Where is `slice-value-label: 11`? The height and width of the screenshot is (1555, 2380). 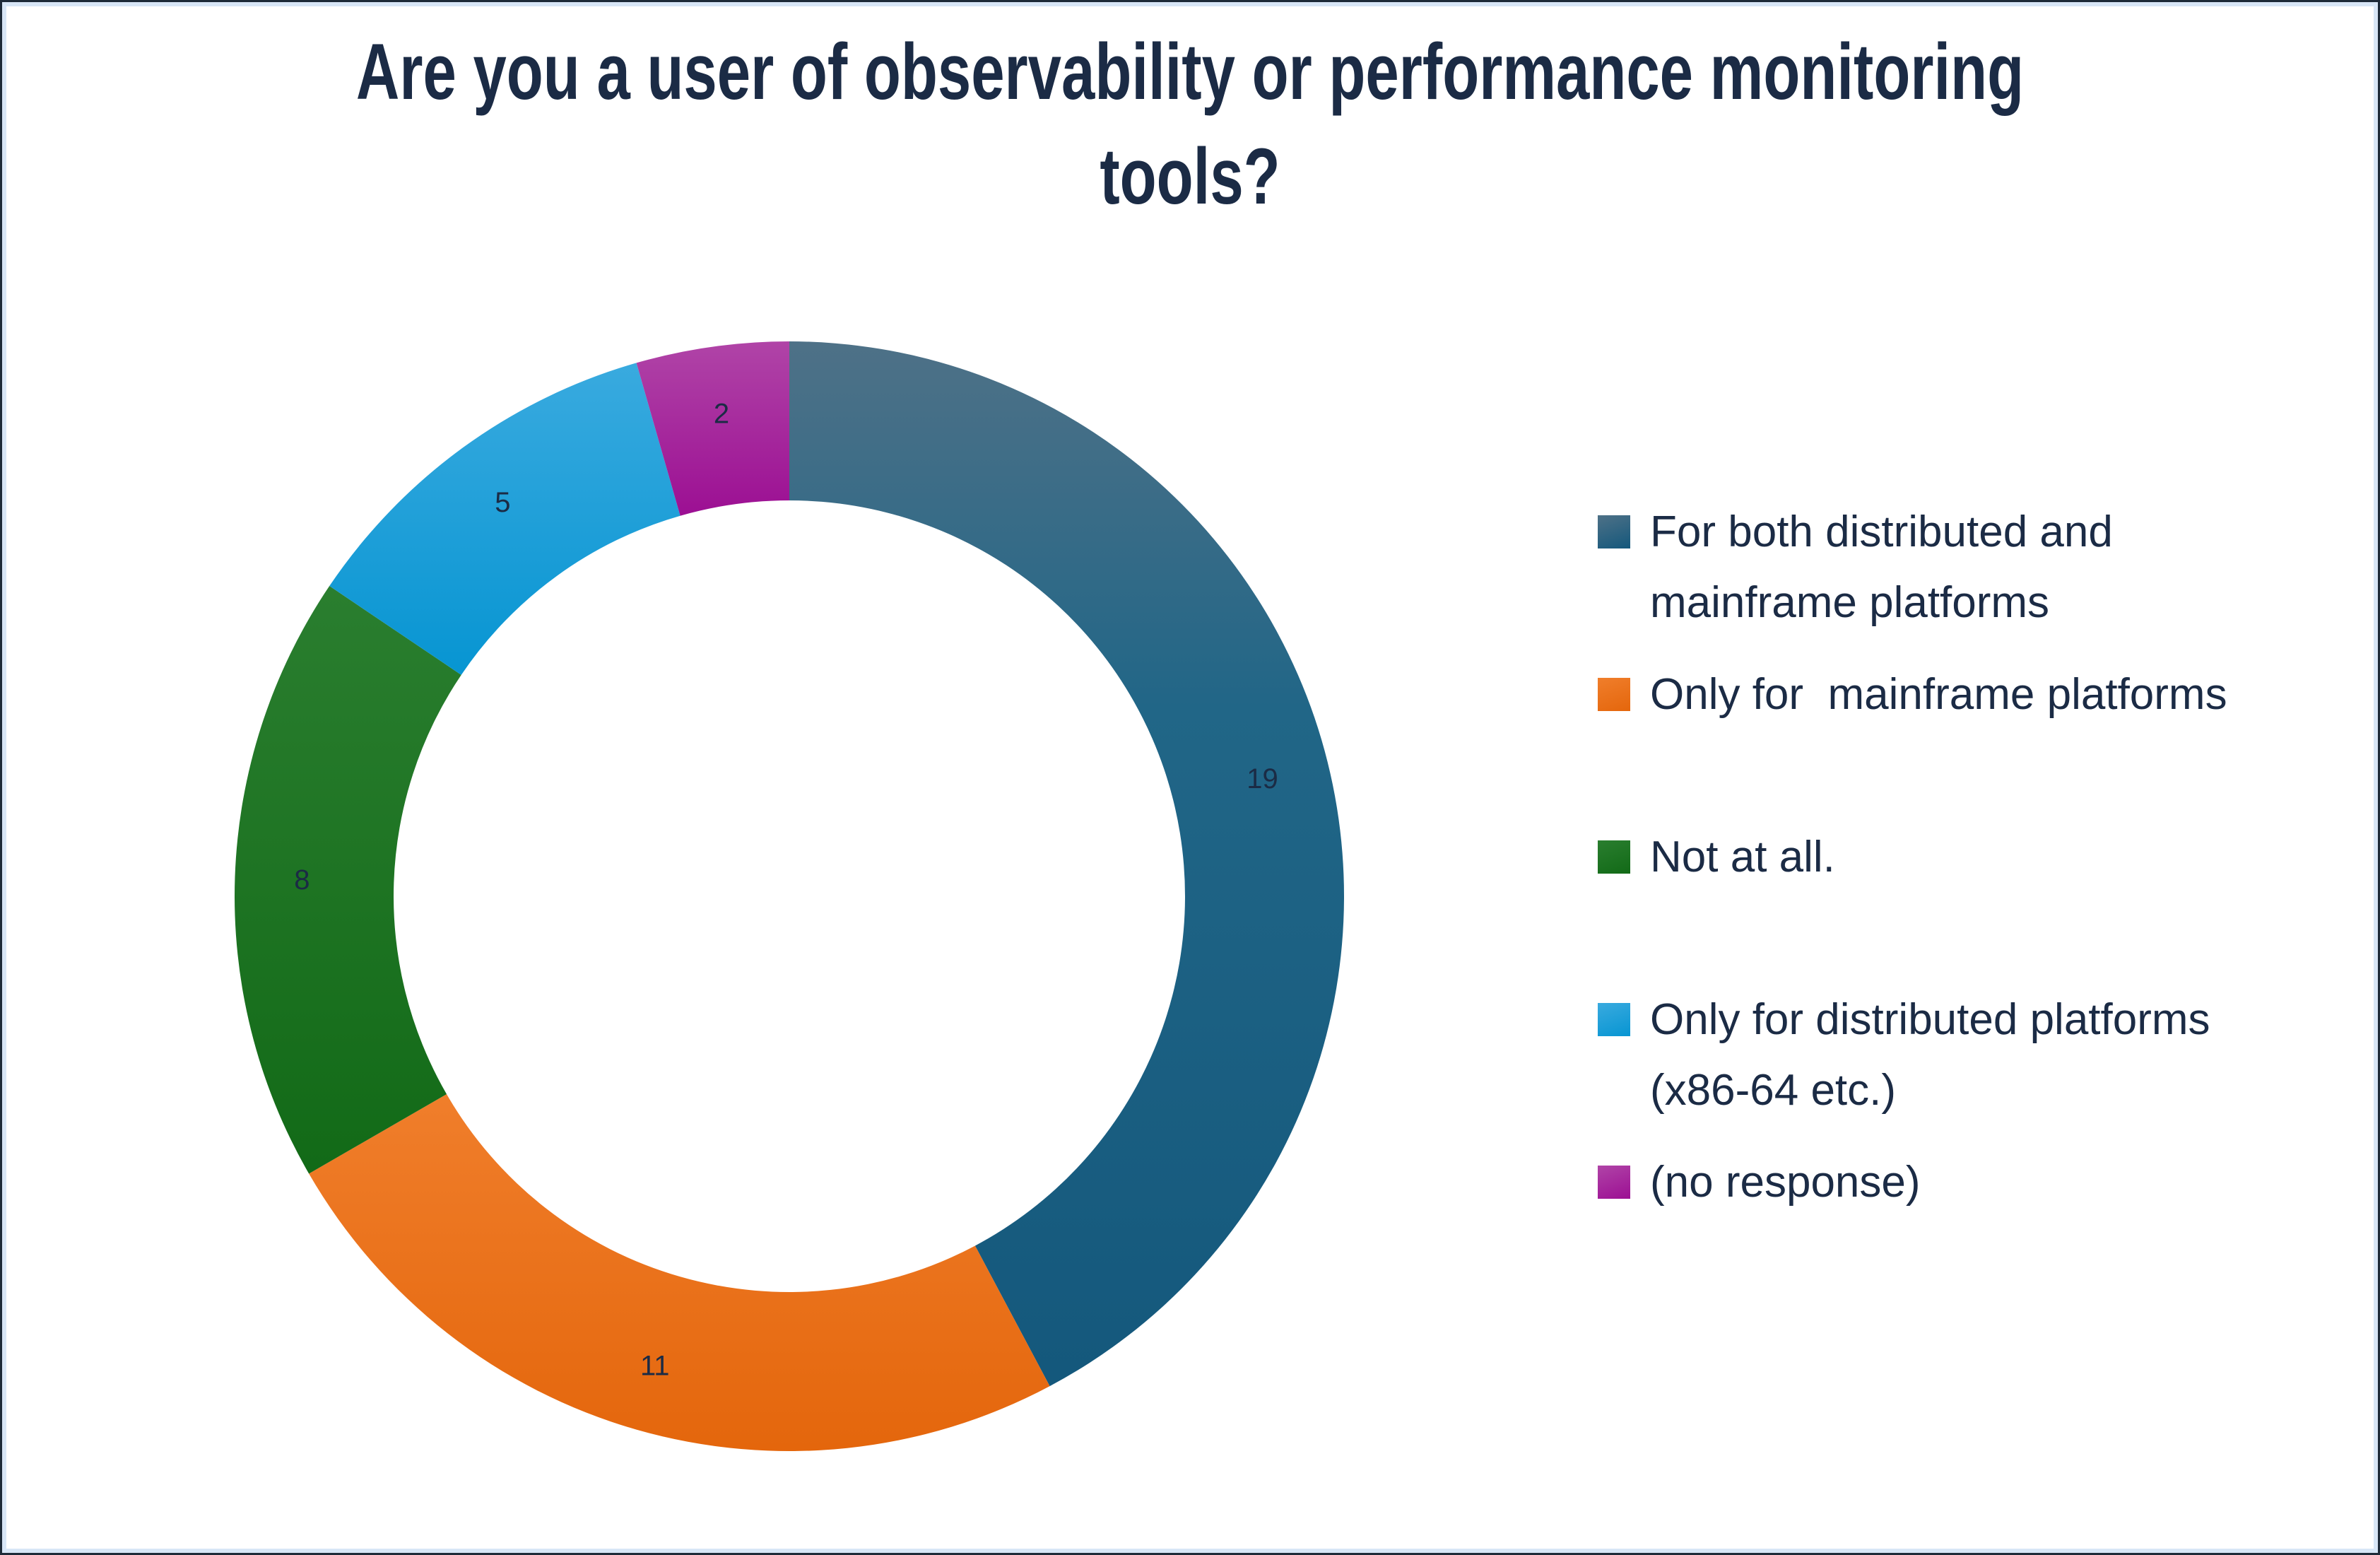 slice-value-label: 11 is located at coordinates (655, 1365).